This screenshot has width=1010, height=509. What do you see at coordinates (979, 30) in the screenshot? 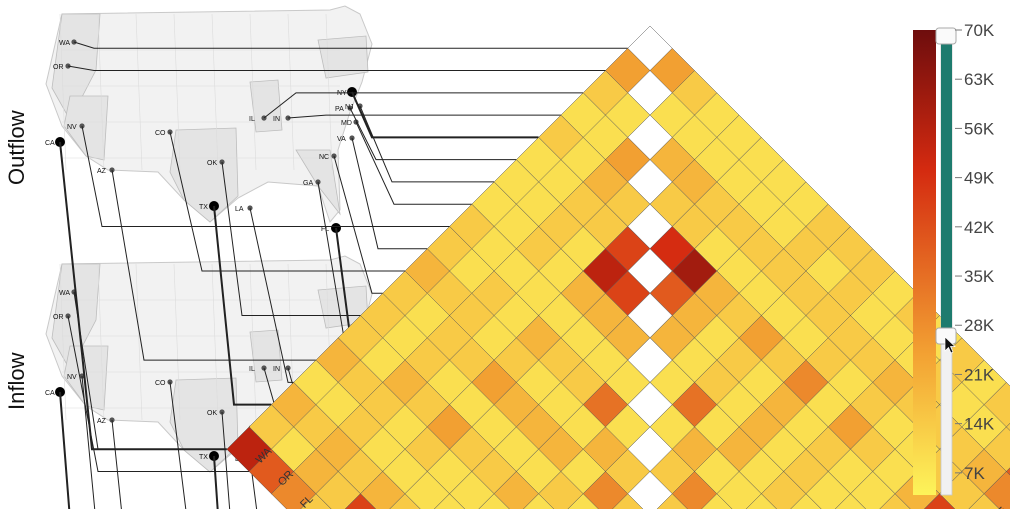
I see `colorbar-tick-label: 70K` at bounding box center [979, 30].